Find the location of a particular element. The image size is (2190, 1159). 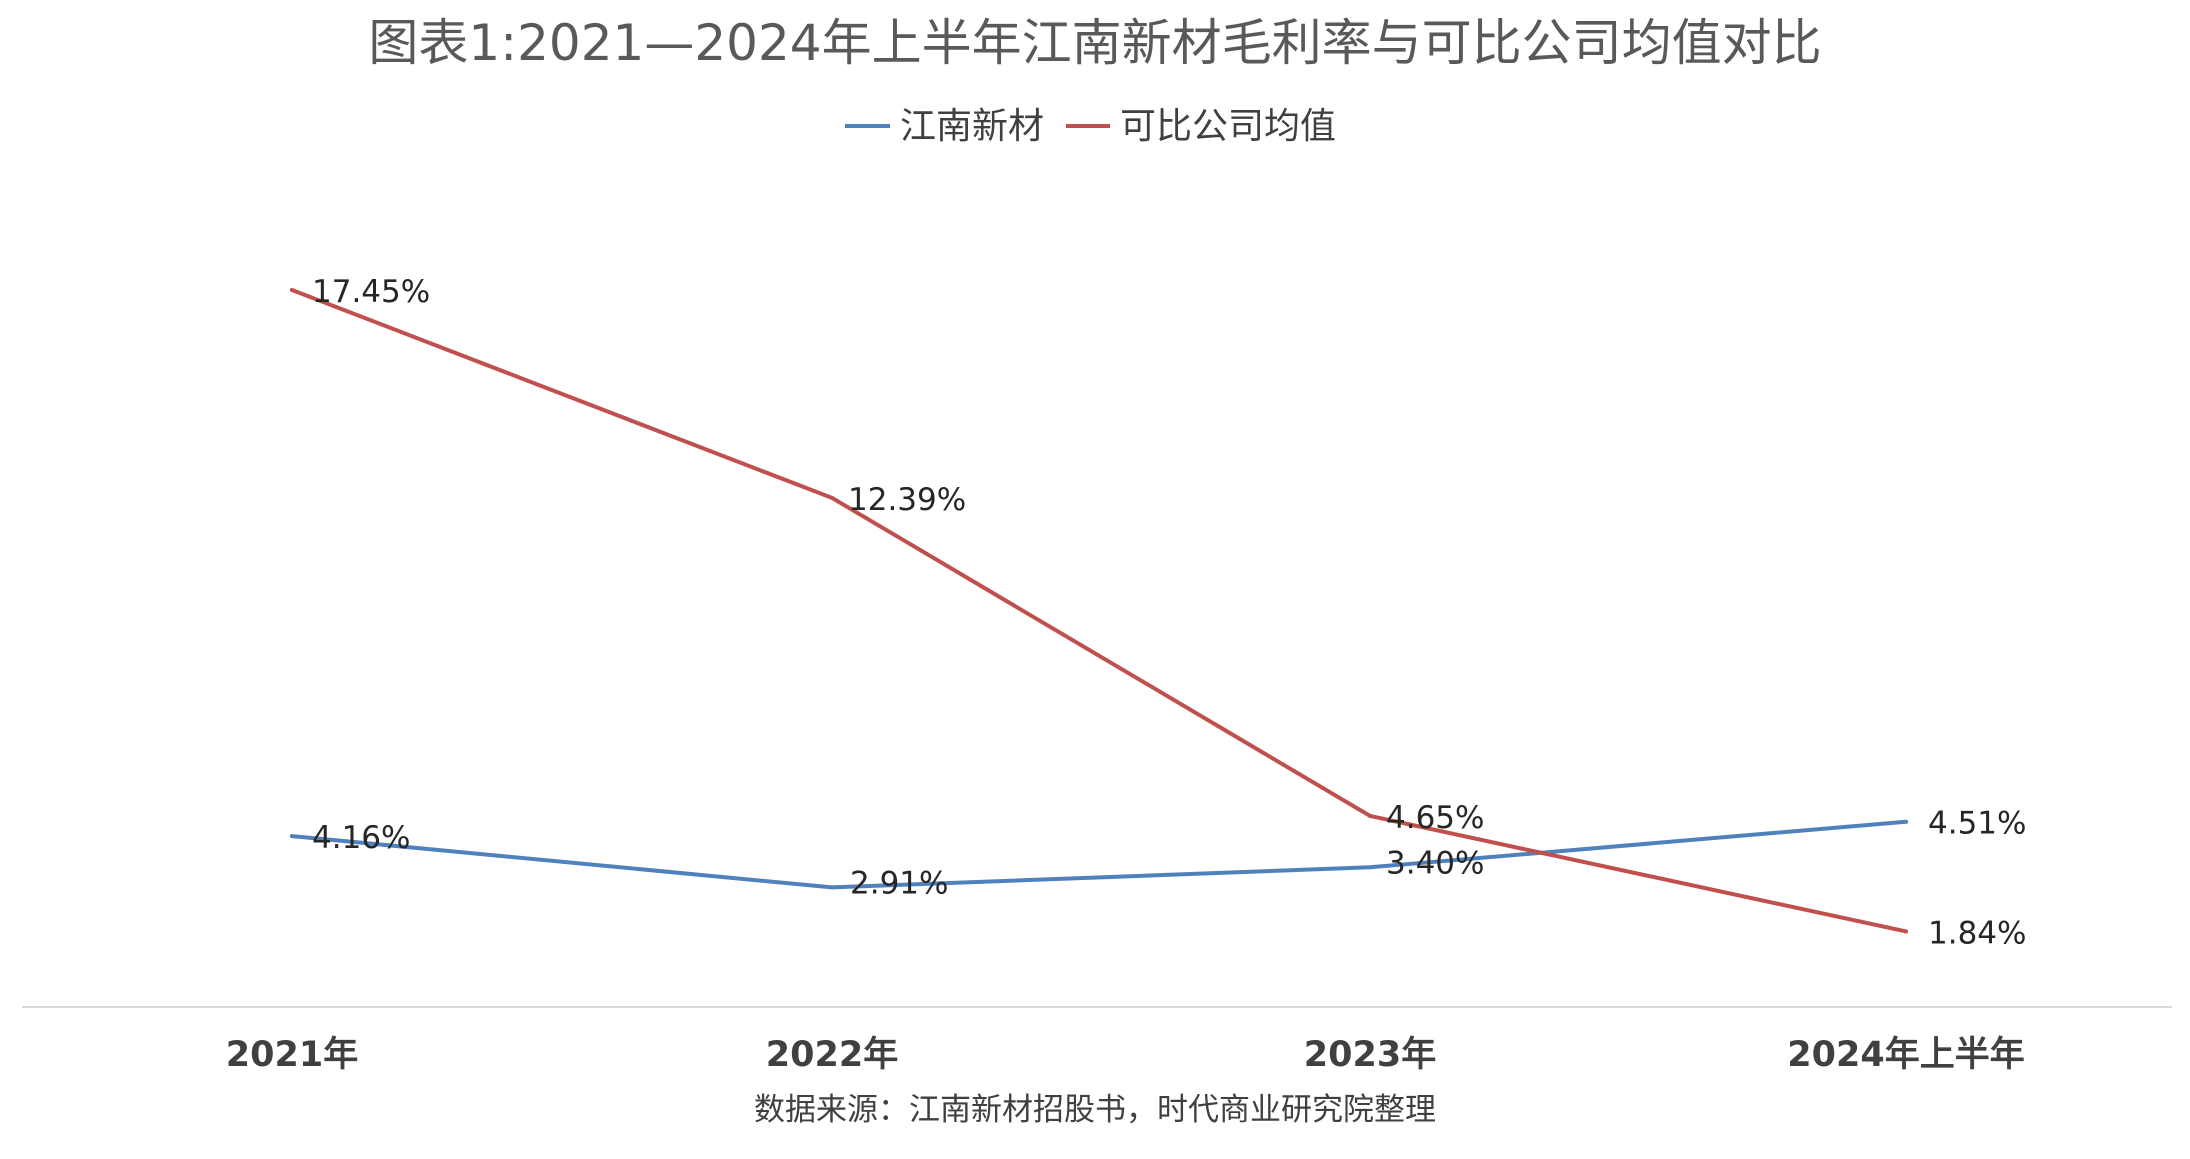

legend-item: 江南新材 is located at coordinates (944, 126).